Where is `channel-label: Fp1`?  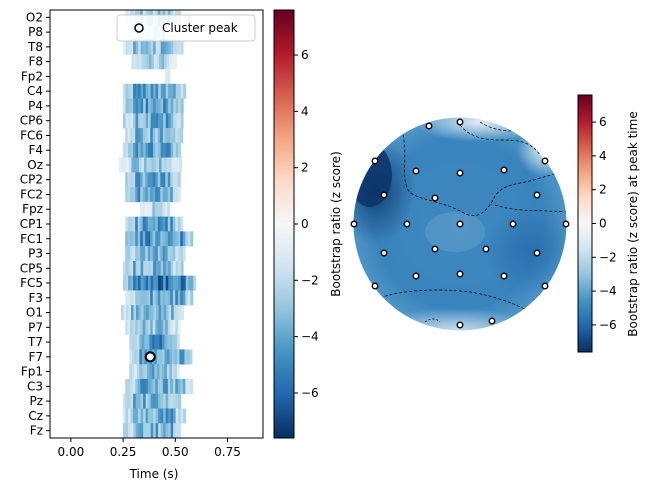 channel-label: Fp1 is located at coordinates (32, 372).